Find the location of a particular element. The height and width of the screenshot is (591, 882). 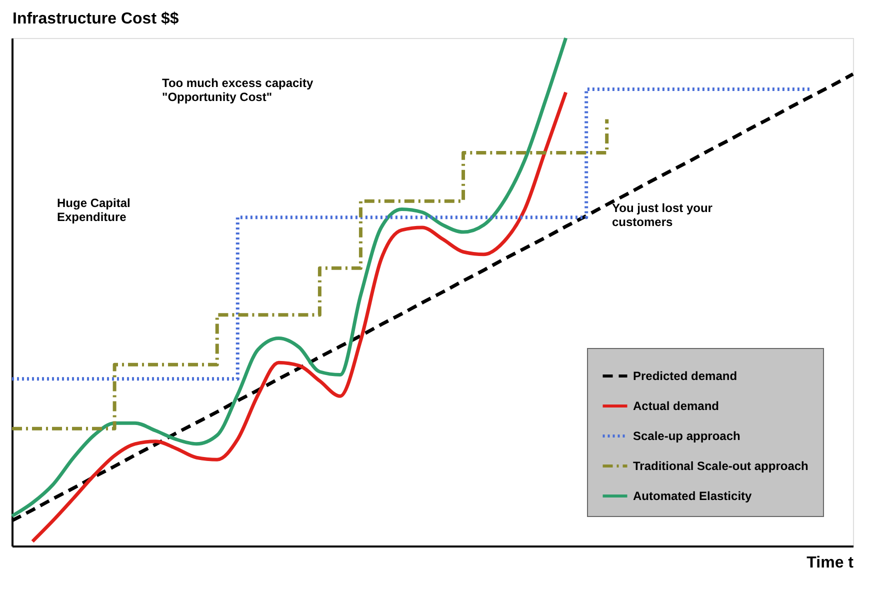

y-axis-title: Infrastructure Cost $$ is located at coordinates (95, 19).